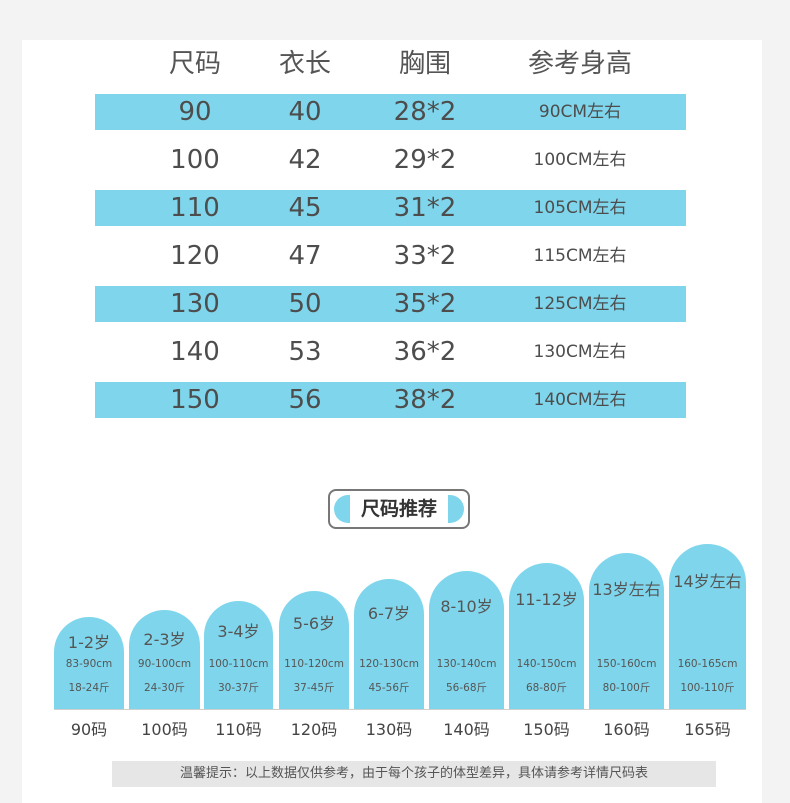  What do you see at coordinates (580, 160) in the screenshot?
I see `cell-height: 100CM左右` at bounding box center [580, 160].